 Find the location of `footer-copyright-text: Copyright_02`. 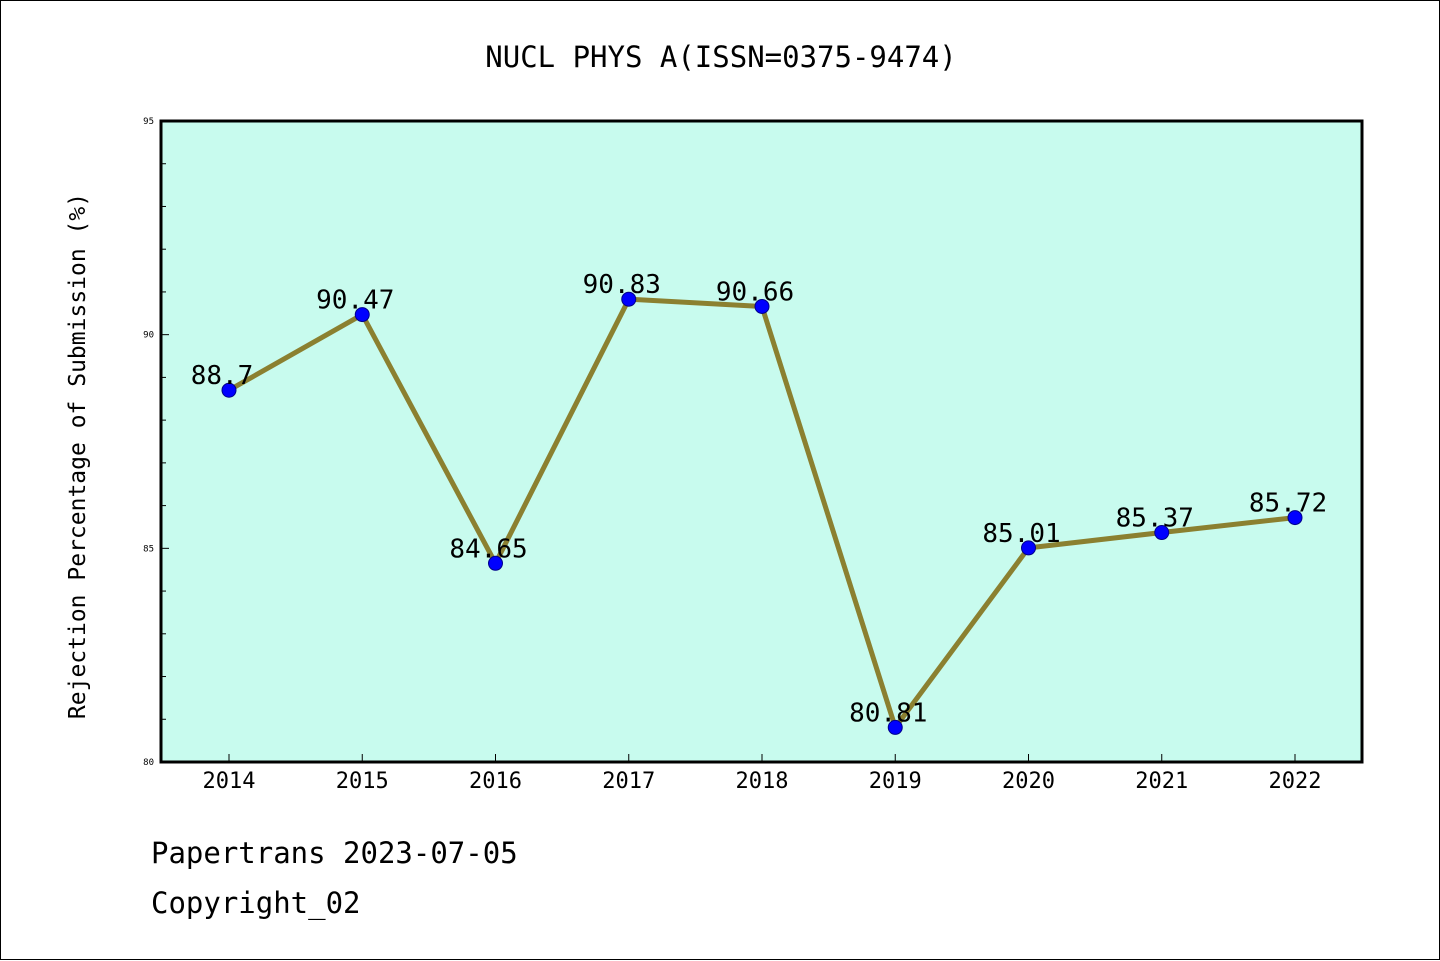

footer-copyright-text: Copyright_02 is located at coordinates (256, 903).